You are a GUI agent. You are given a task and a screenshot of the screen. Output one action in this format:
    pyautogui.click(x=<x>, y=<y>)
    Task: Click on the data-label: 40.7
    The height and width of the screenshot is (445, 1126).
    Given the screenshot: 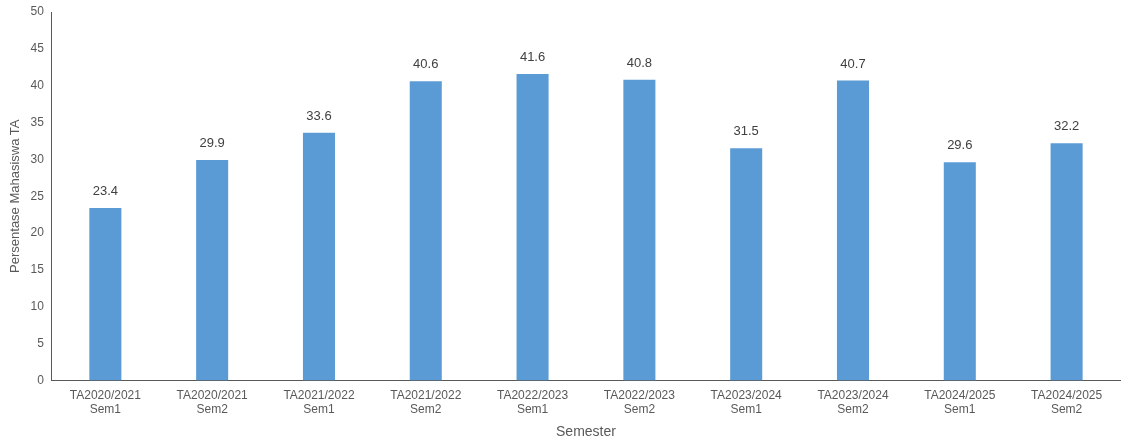 What is the action you would take?
    pyautogui.click(x=853, y=63)
    